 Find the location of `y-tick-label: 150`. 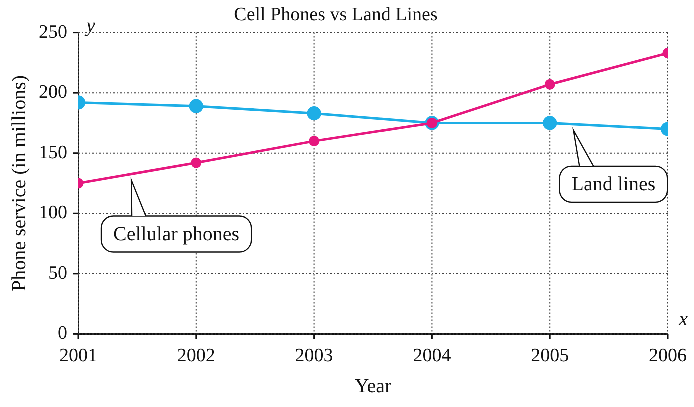

y-tick-label: 150 is located at coordinates (53, 153).